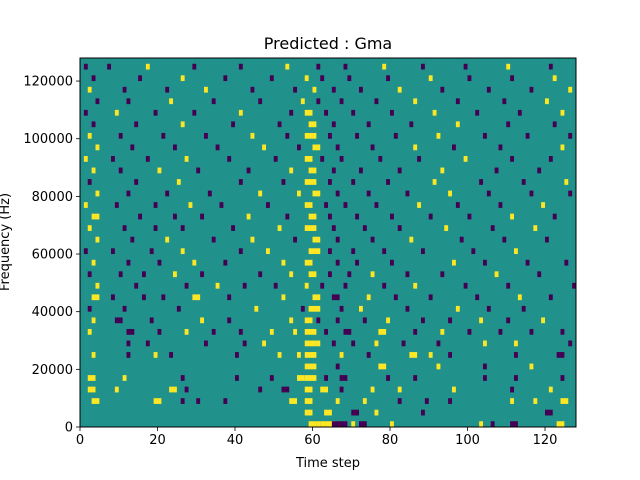  What do you see at coordinates (390, 440) in the screenshot?
I see `x-tick-label: 80` at bounding box center [390, 440].